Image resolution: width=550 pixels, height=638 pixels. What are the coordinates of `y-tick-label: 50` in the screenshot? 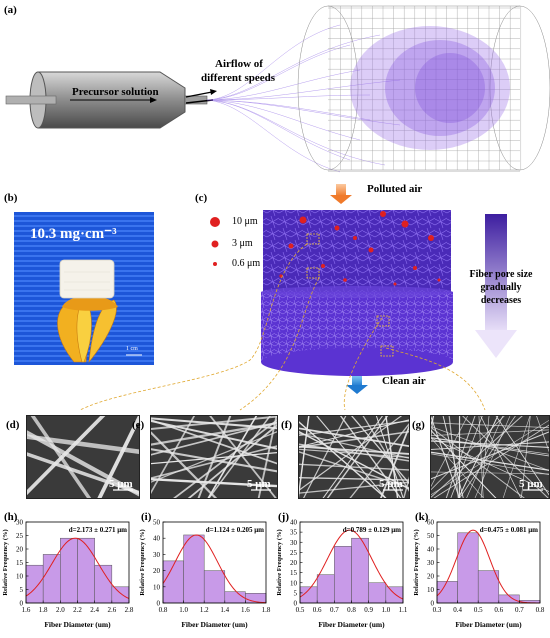 It's located at (431, 536).